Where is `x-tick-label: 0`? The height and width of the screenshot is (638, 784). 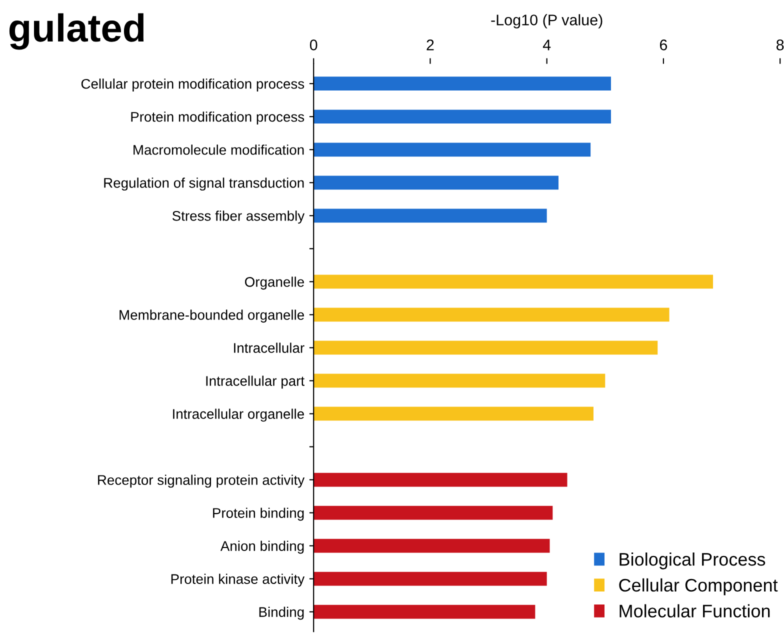 x-tick-label: 0 is located at coordinates (314, 45).